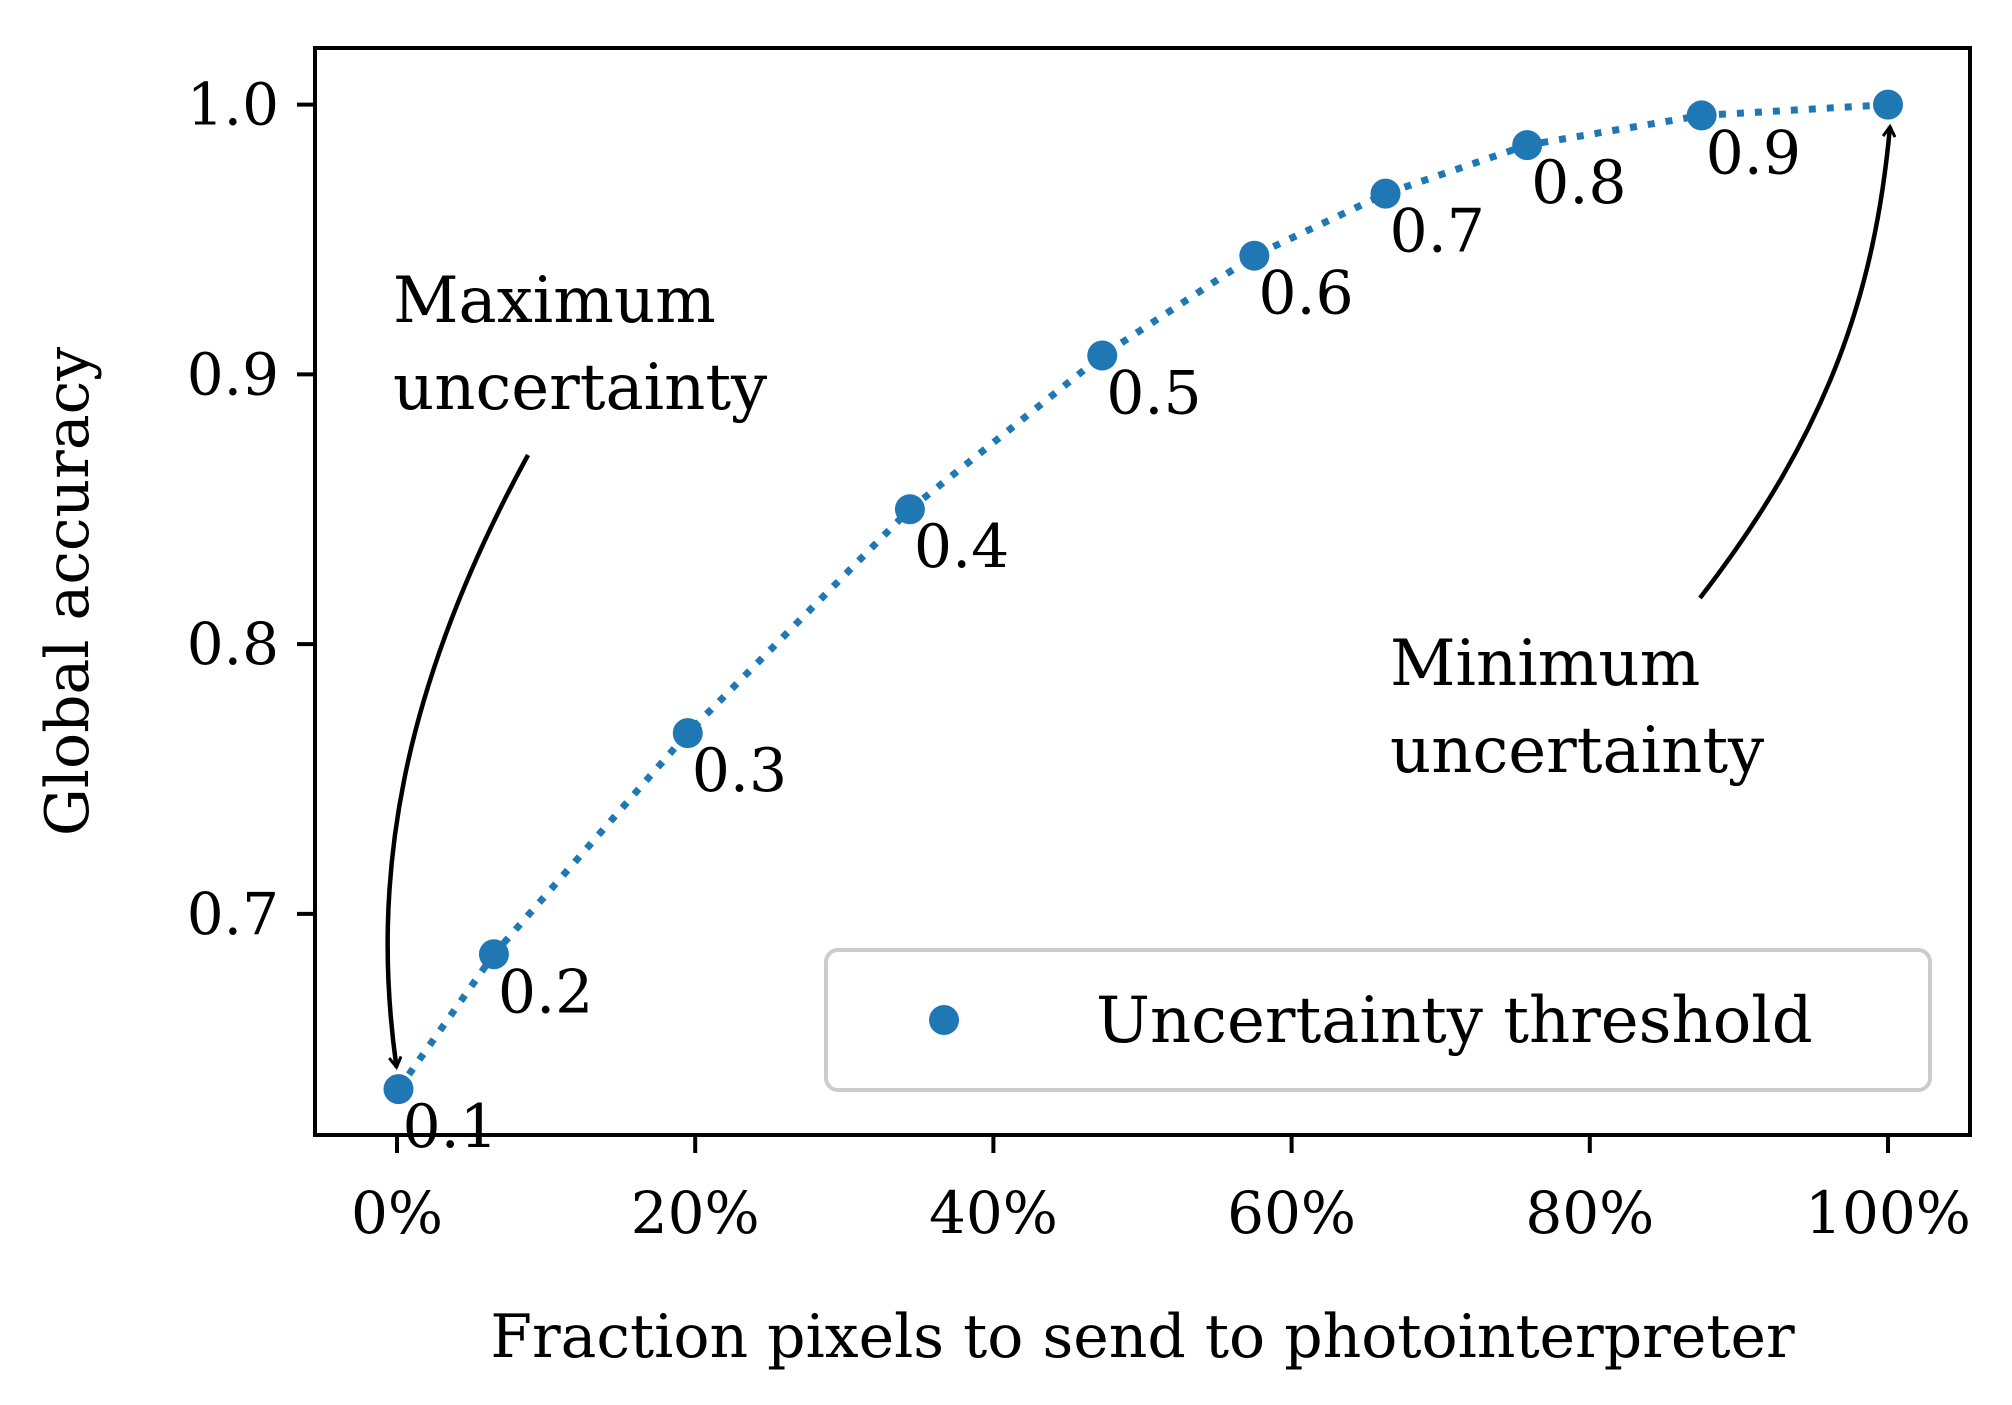  I want to click on x-tick-label: 60%, so click(1291, 1213).